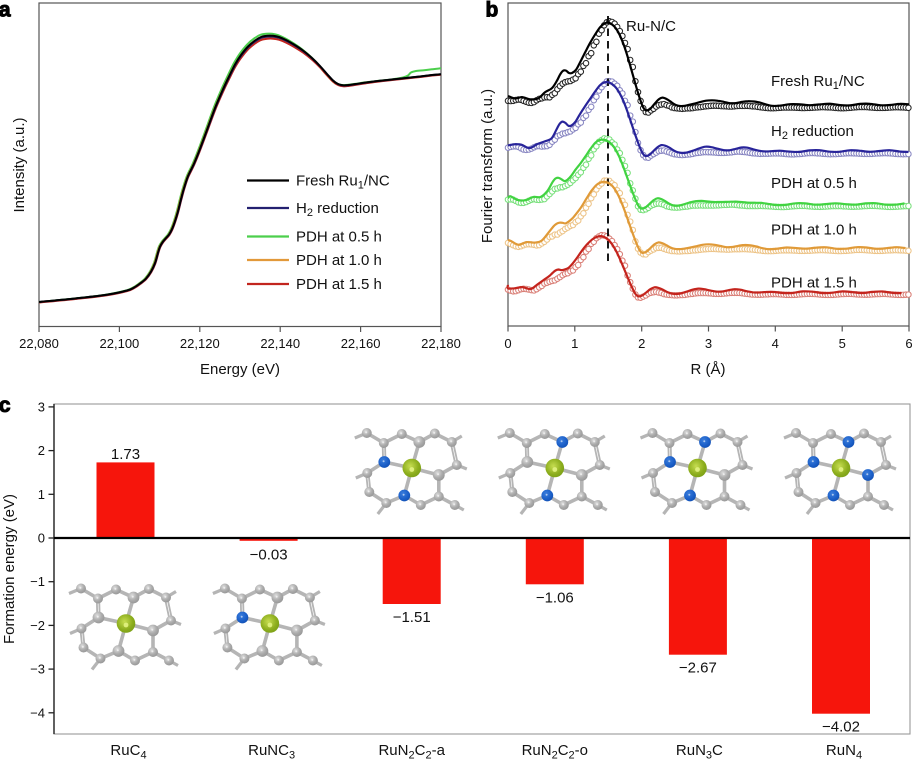  What do you see at coordinates (412, 617) in the screenshot?
I see `svg-text: −1.51` at bounding box center [412, 617].